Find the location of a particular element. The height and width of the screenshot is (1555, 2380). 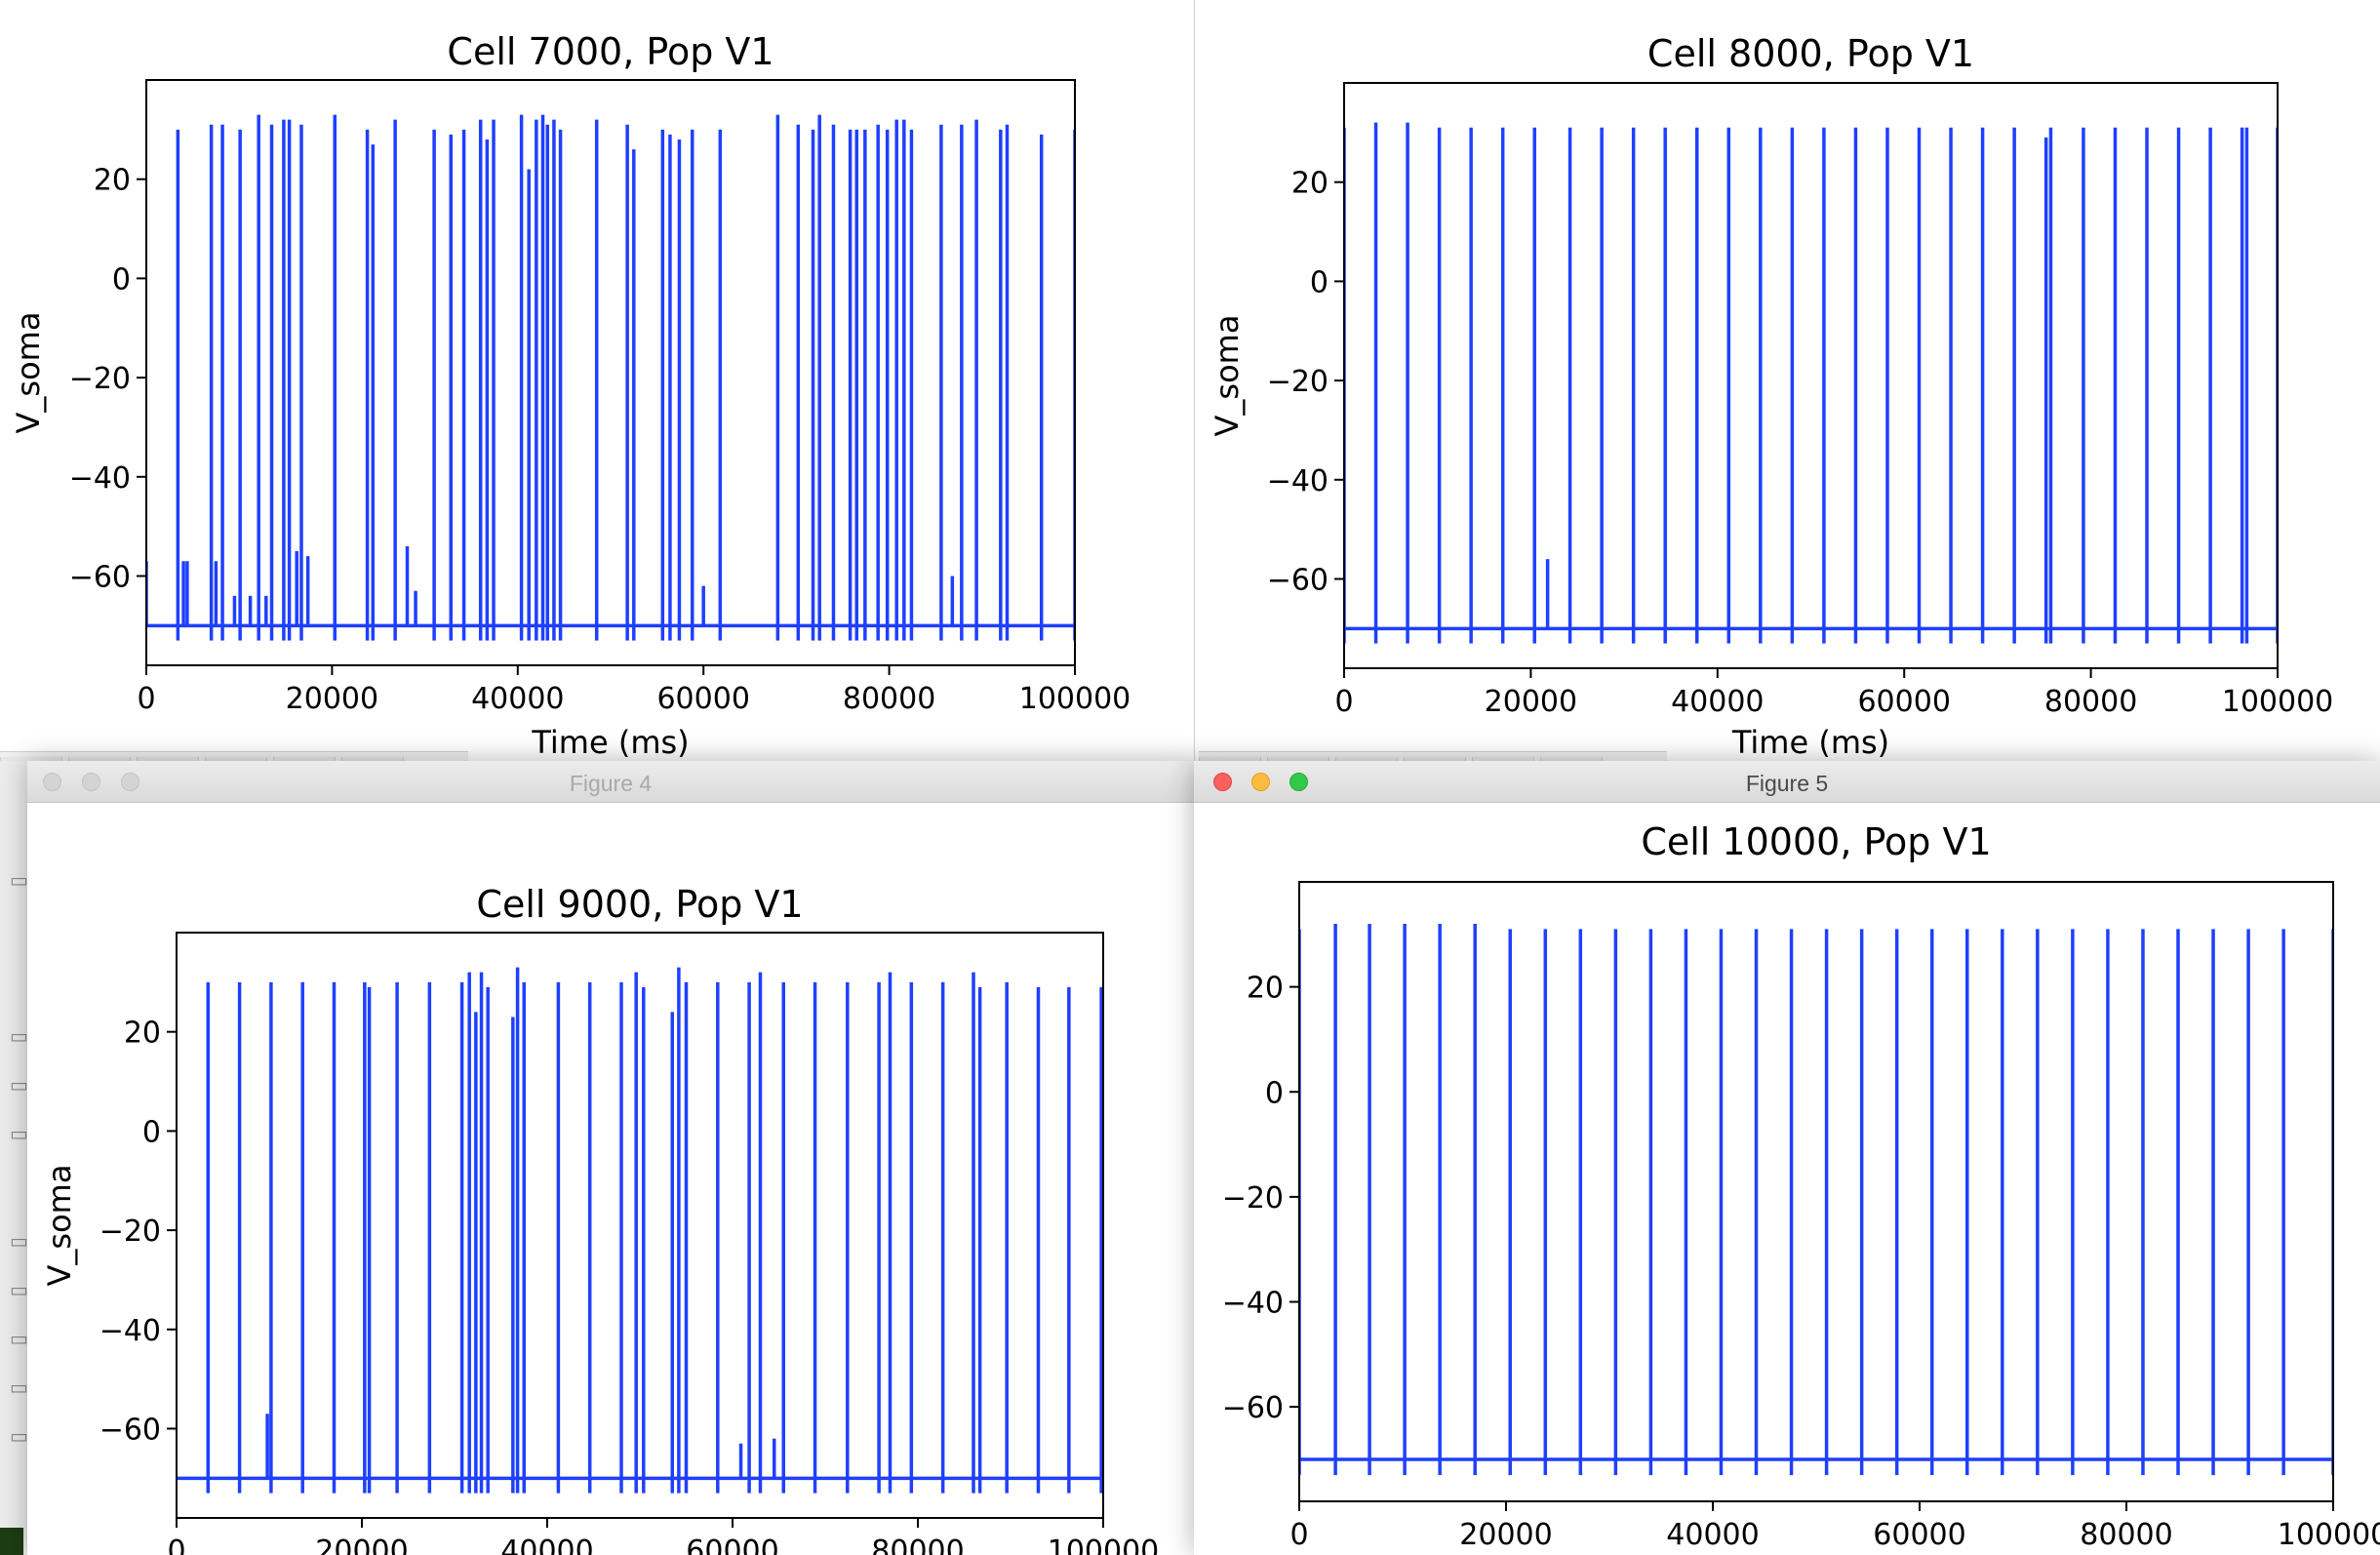

chart-title: Cell 8000, Pop V1 is located at coordinates (1810, 53).